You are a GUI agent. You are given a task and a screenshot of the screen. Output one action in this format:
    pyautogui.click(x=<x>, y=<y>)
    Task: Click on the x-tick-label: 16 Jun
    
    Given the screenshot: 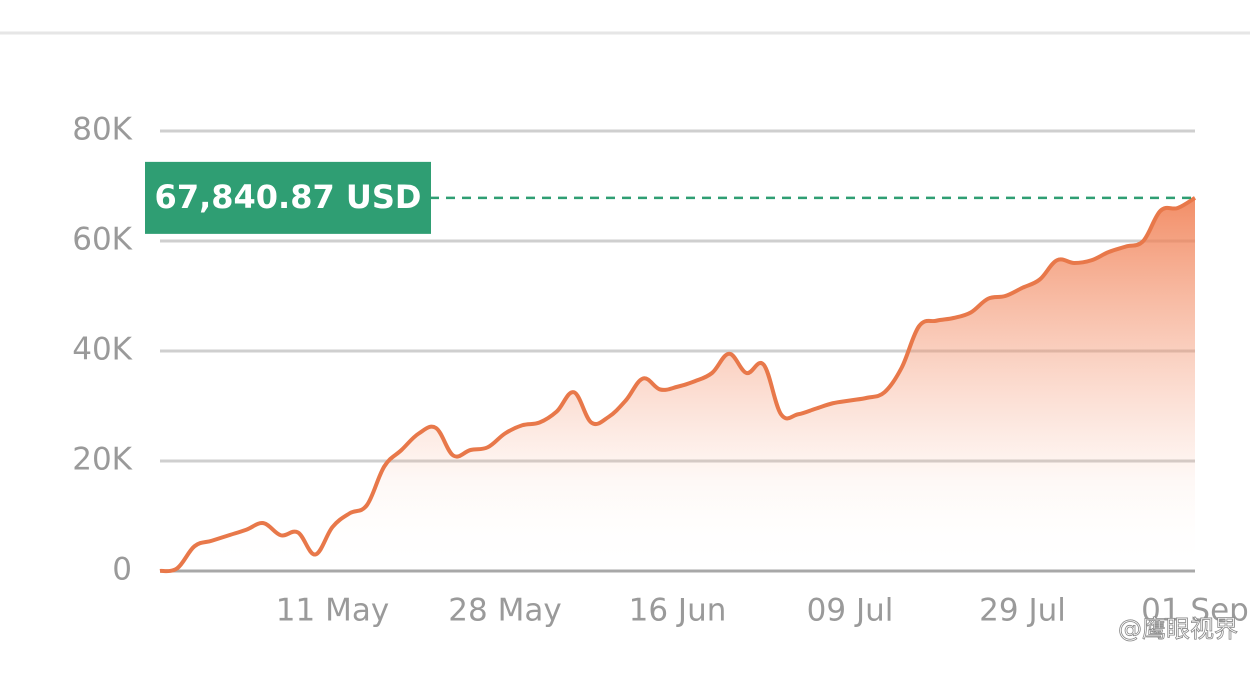 What is the action you would take?
    pyautogui.click(x=678, y=611)
    